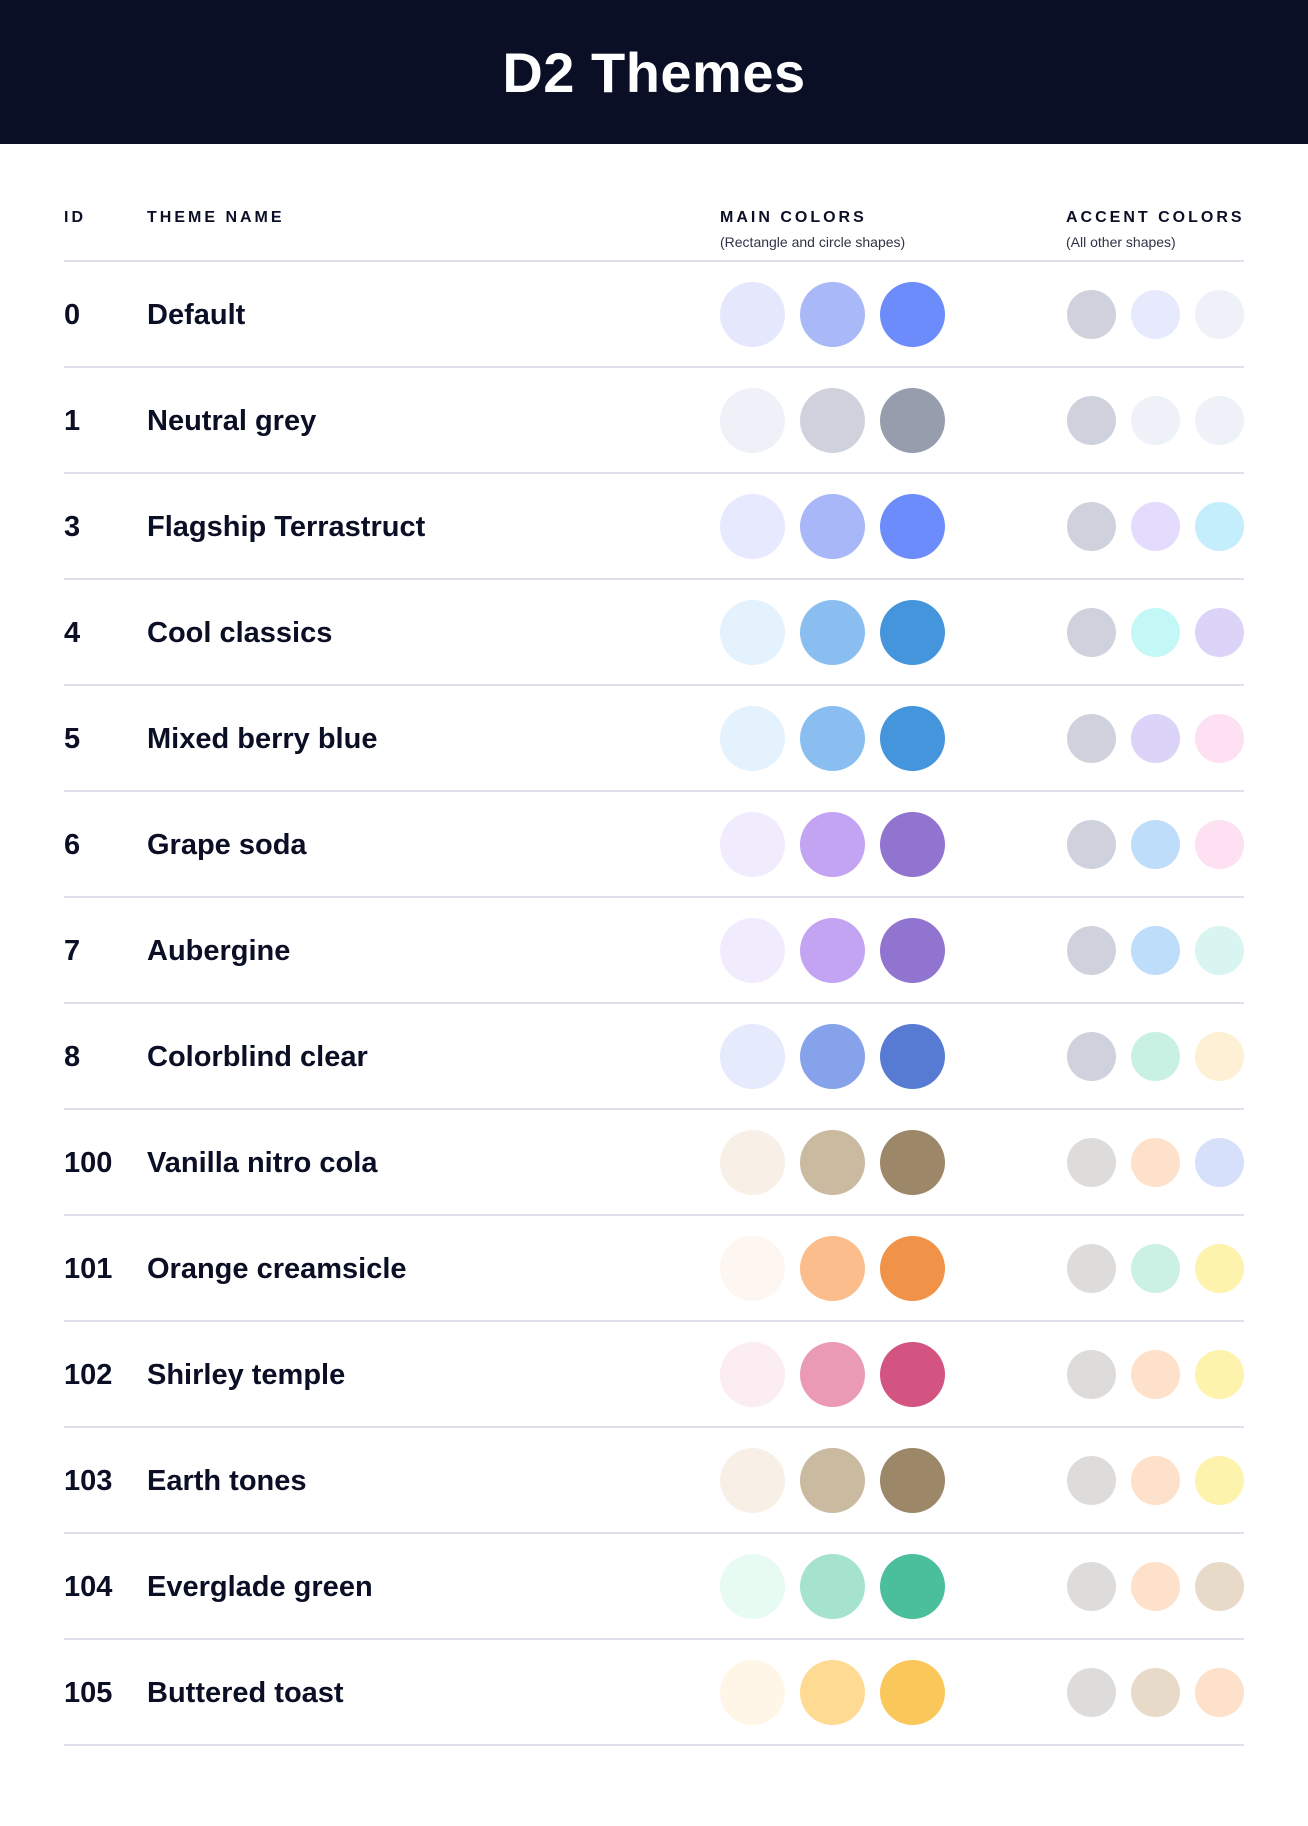  I want to click on column-subheader-accent-colors: (All other shapes), so click(1121, 242).